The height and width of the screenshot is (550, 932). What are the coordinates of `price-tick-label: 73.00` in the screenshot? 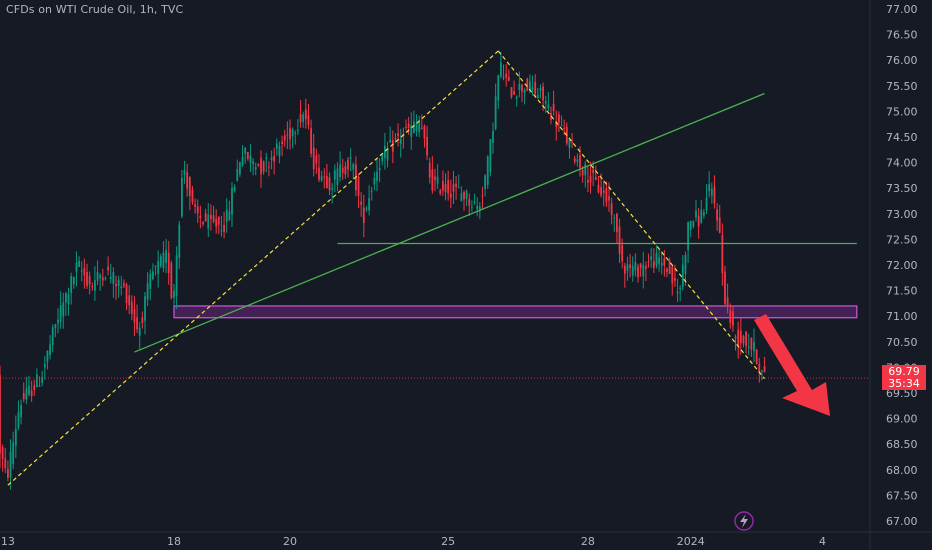 It's located at (902, 214).